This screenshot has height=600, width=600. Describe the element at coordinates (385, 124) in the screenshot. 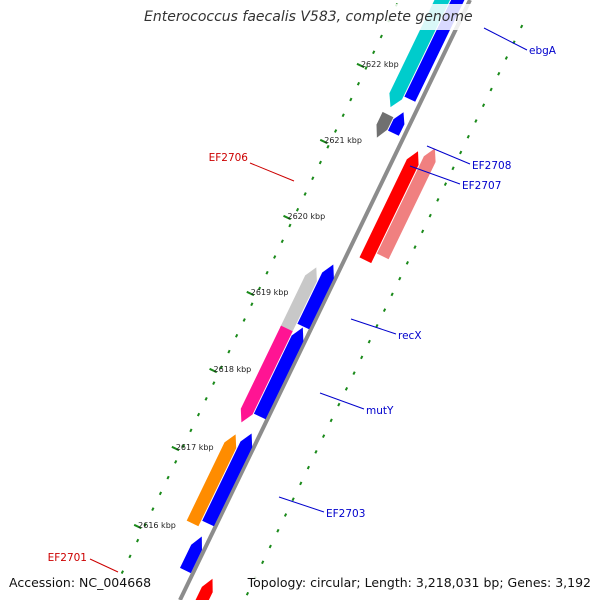

I see `gene-EF2707` at that location.